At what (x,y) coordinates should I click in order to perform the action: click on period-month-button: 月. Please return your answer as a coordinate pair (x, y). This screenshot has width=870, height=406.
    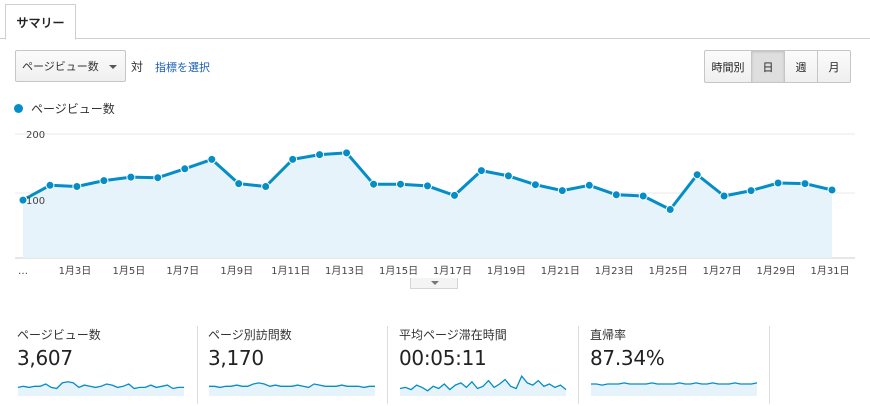
    Looking at the image, I should click on (834, 66).